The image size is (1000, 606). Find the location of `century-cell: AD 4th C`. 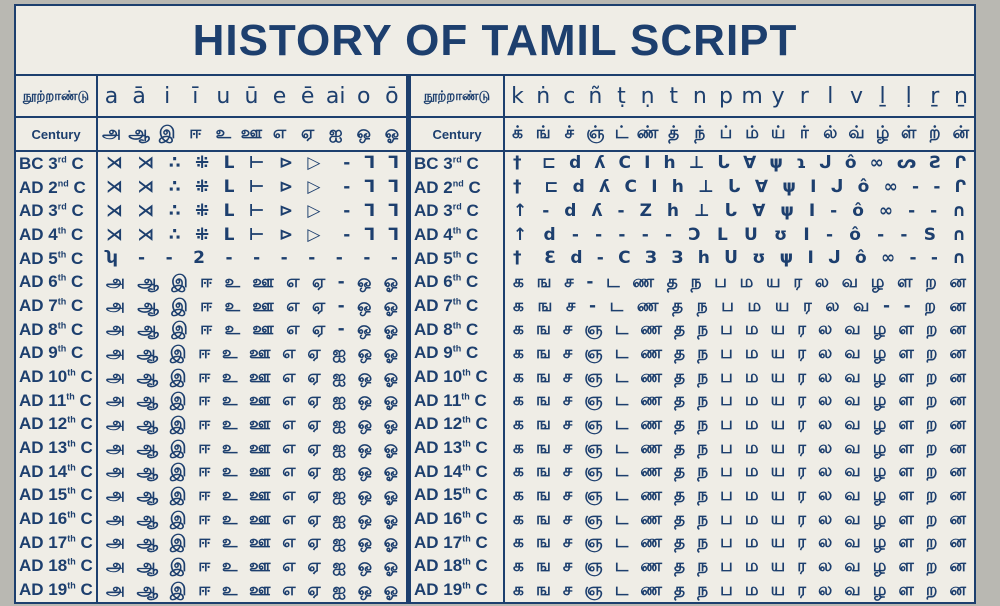

century-cell: AD 4th C is located at coordinates (458, 235).